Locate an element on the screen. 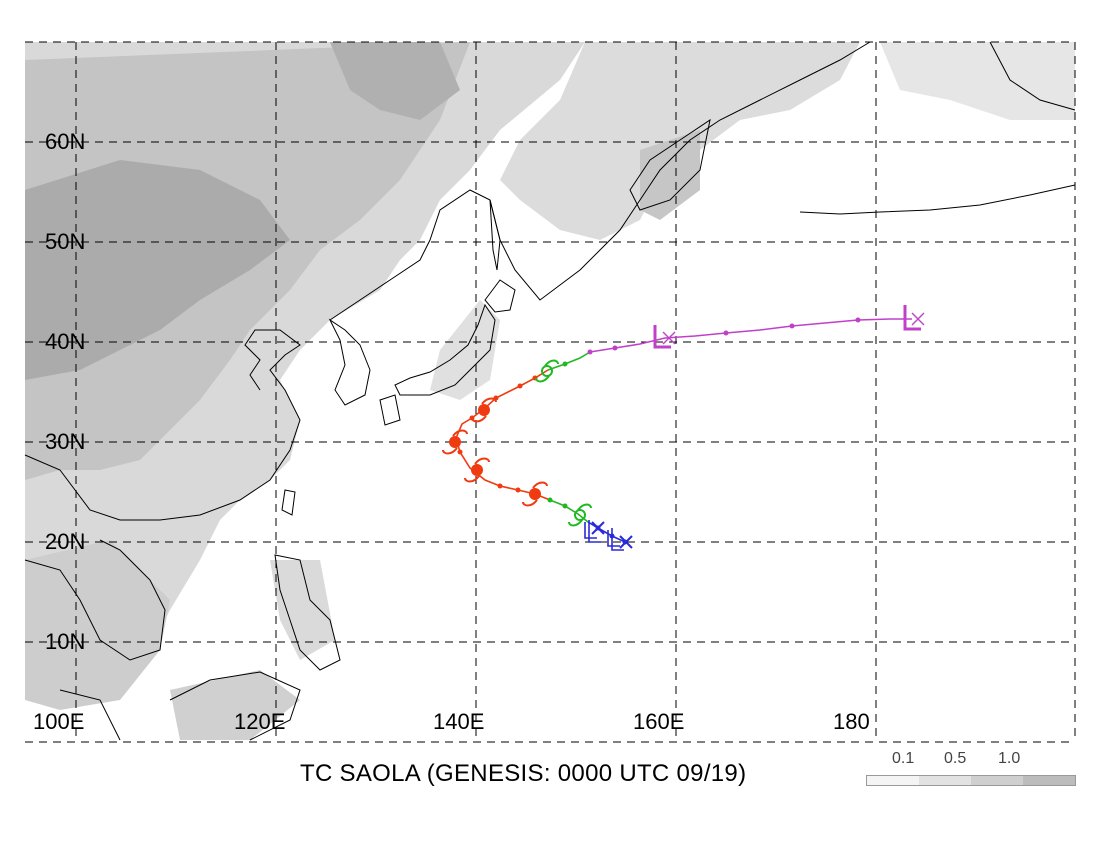  lat-label-40n: 40N is located at coordinates (65, 341).